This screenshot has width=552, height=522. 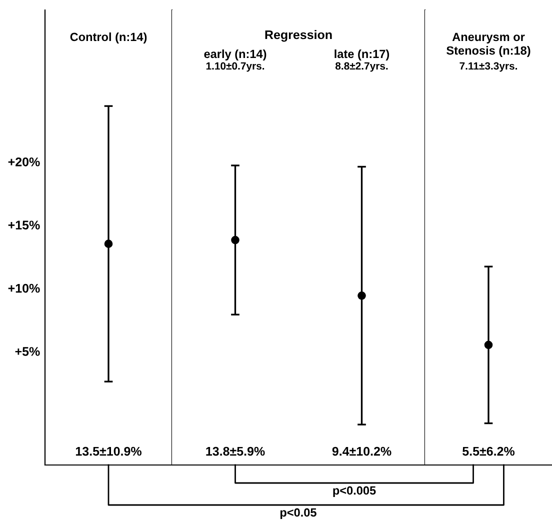 What do you see at coordinates (27, 351) in the screenshot?
I see `y-tick-label: +5%` at bounding box center [27, 351].